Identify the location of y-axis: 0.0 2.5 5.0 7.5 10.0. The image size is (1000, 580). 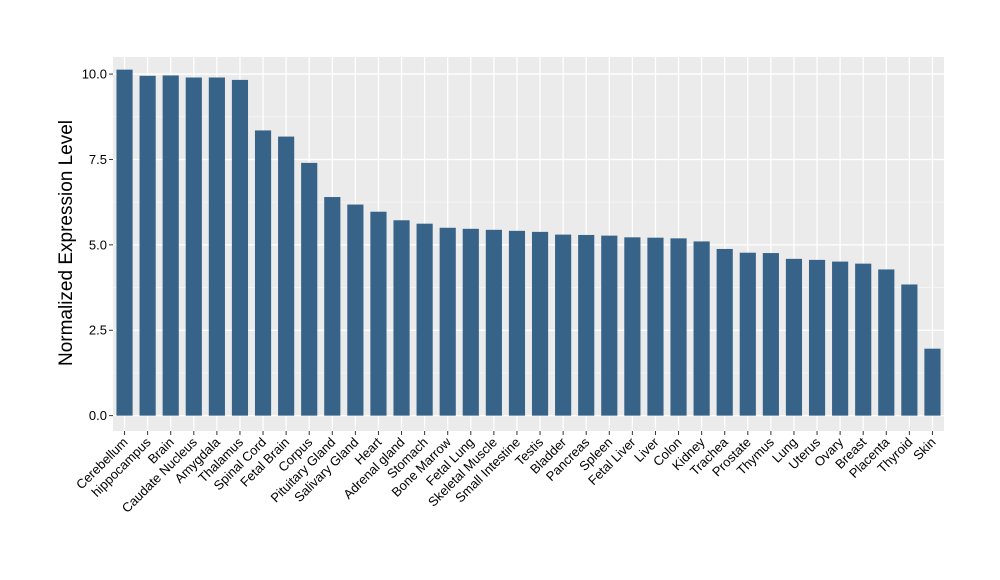
(97, 245).